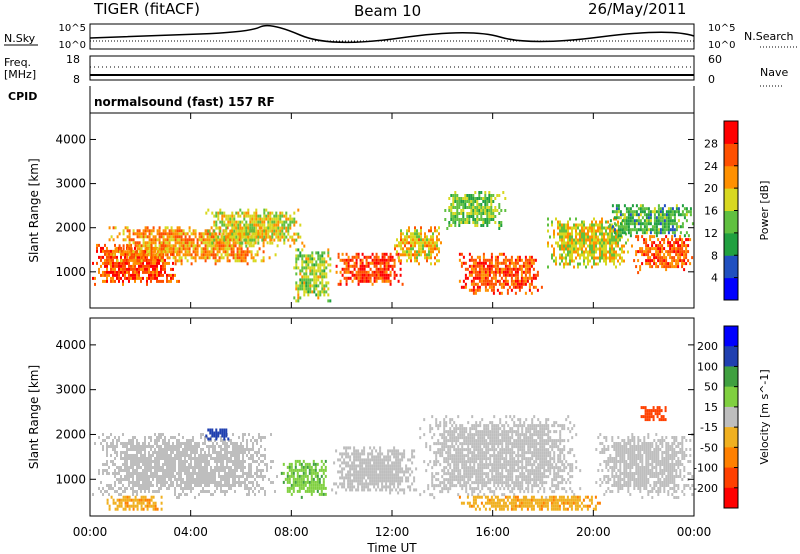 The image size is (800, 554). What do you see at coordinates (721, 28) in the screenshot?
I see `nsearch-tick-top: 10^5` at bounding box center [721, 28].